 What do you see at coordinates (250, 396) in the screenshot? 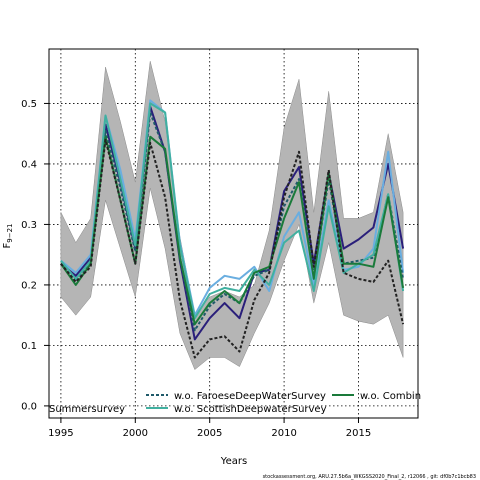
I see `legend-label: w.o. FaroeseDeepWaterSurvey` at bounding box center [250, 396].